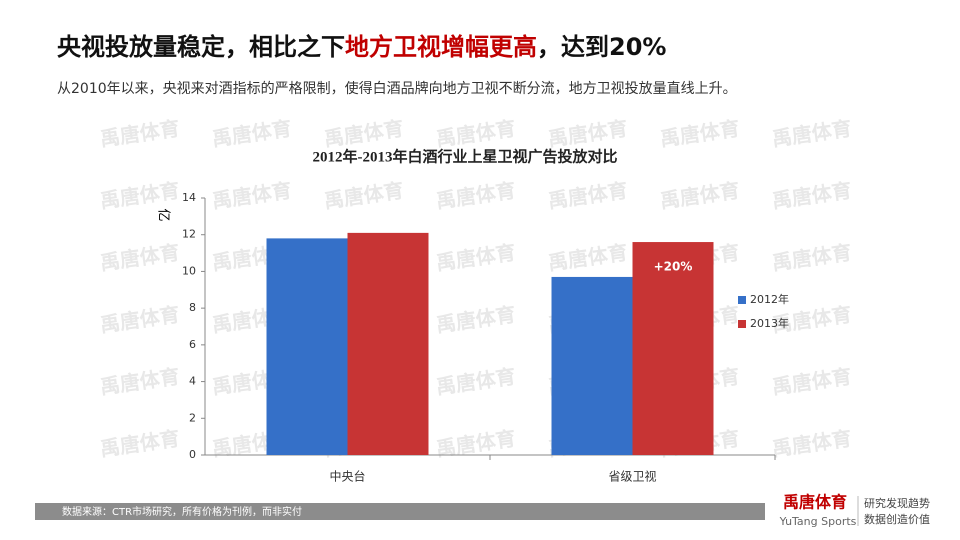 The width and height of the screenshot is (960, 540). I want to click on y-tick-label: 10, so click(189, 270).